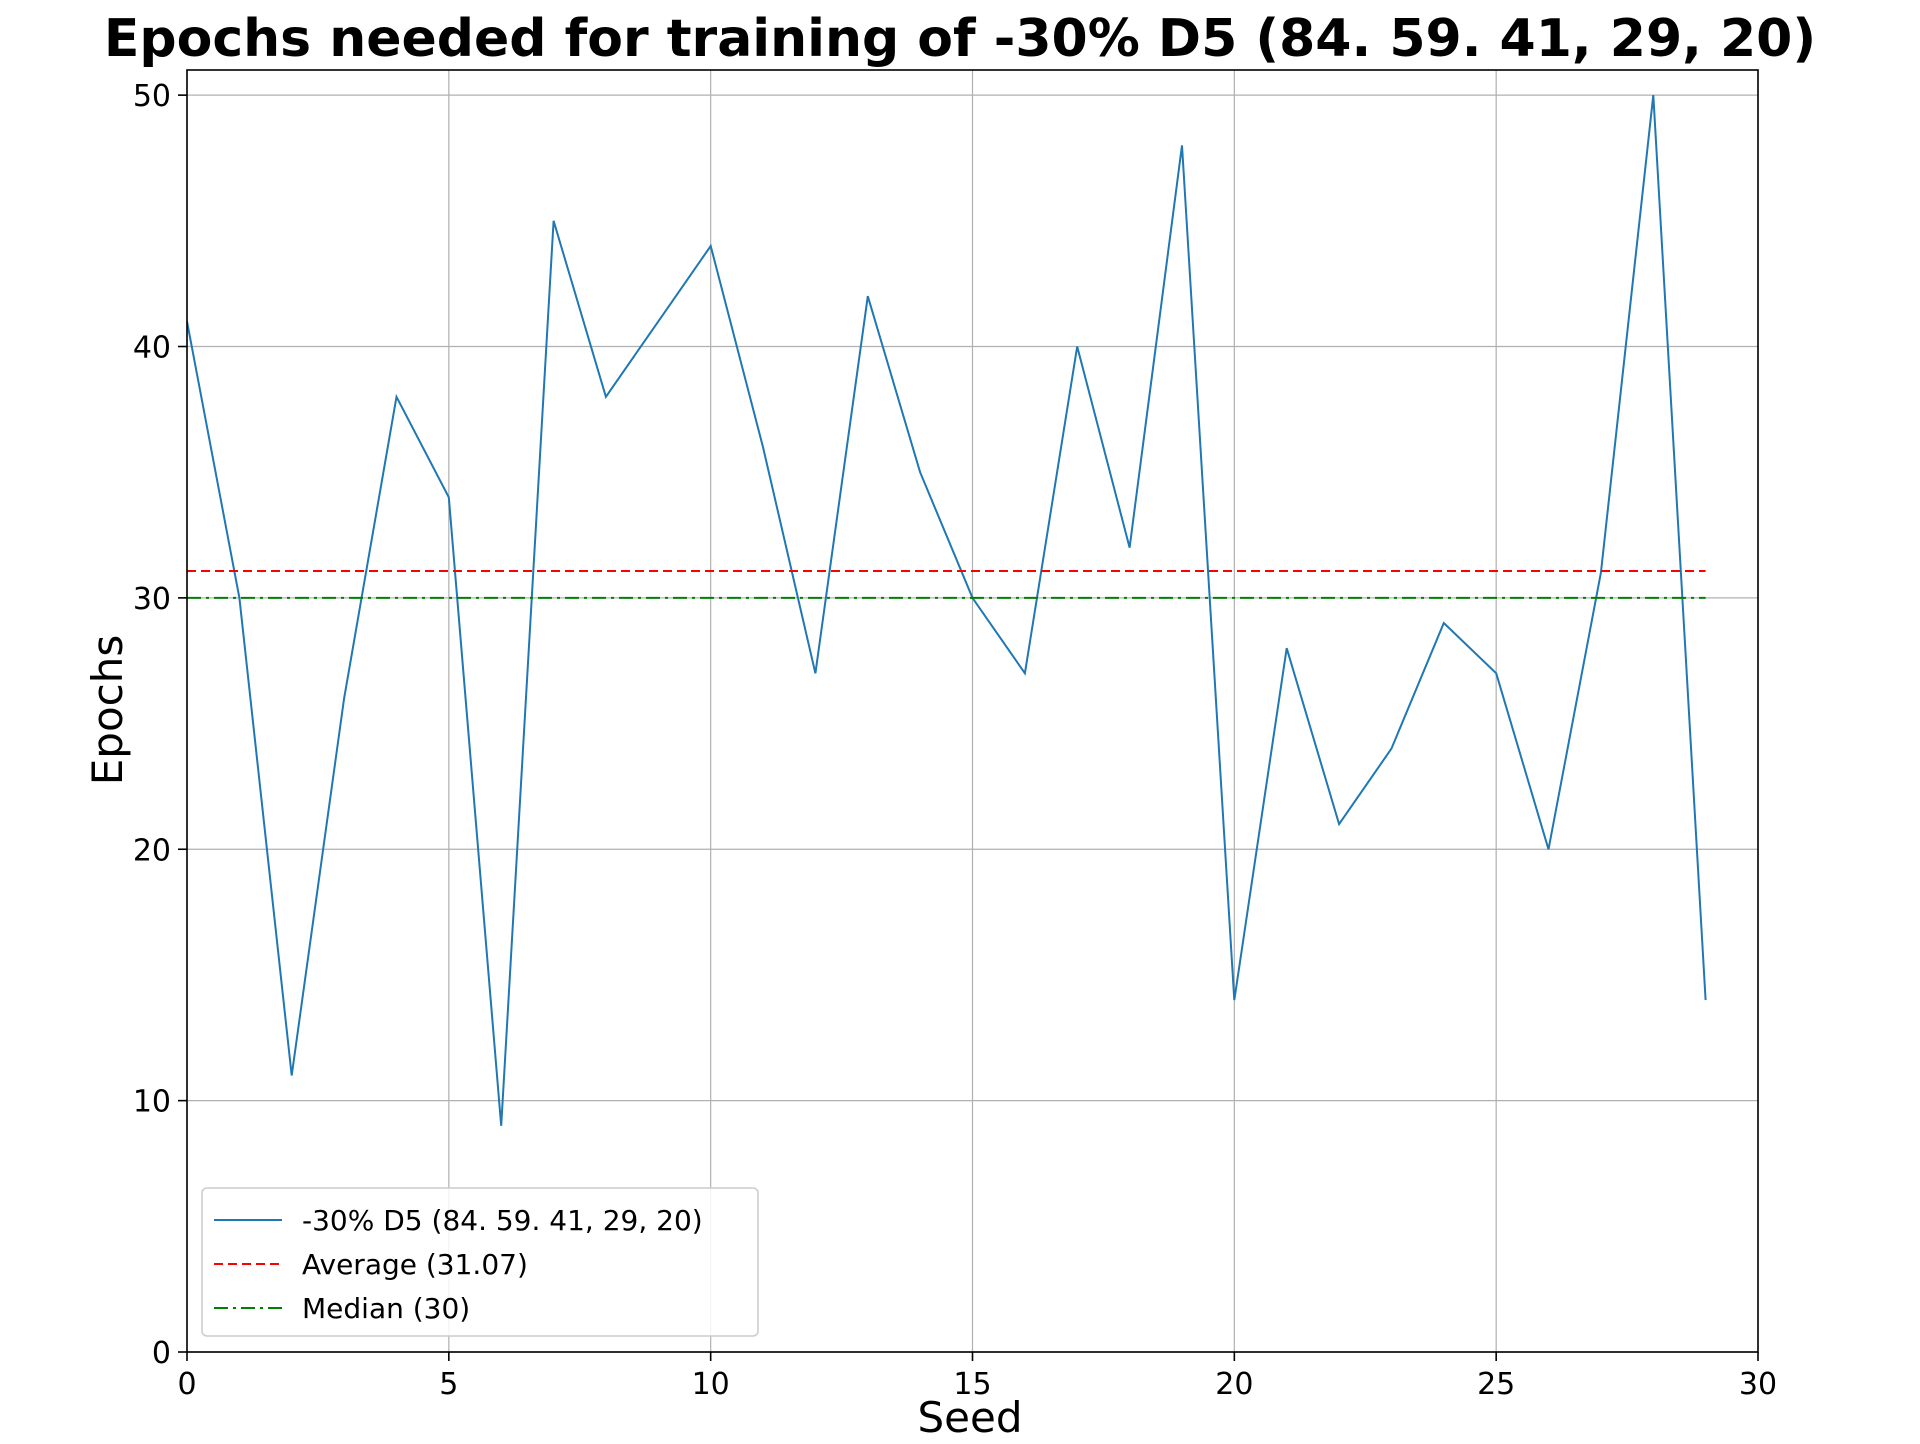 Image resolution: width=1920 pixels, height=1444 pixels. Describe the element at coordinates (186, 1384) in the screenshot. I see `x-tick-label: 0` at that location.